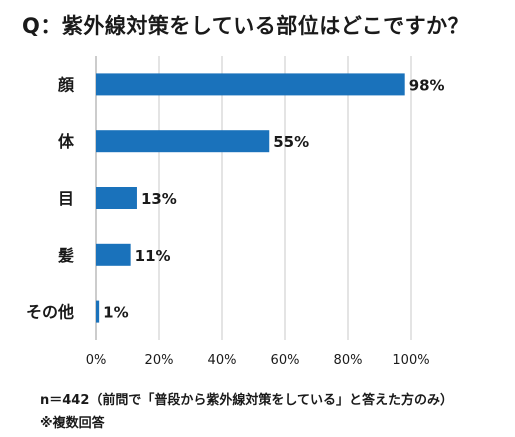  Describe the element at coordinates (348, 360) in the screenshot. I see `x-tick-label: 80%` at that location.